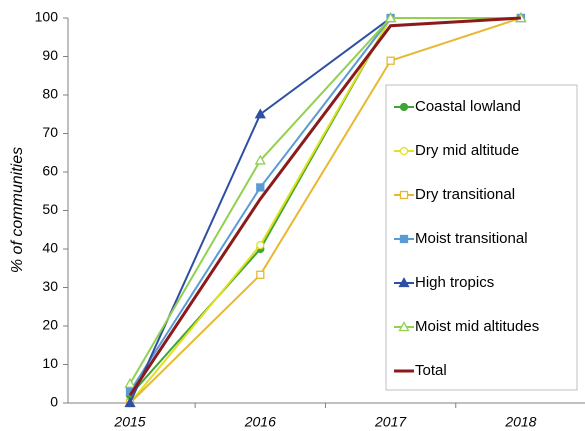 The image size is (585, 431). What do you see at coordinates (50, 363) in the screenshot?
I see `y-tick-label: 10` at bounding box center [50, 363].